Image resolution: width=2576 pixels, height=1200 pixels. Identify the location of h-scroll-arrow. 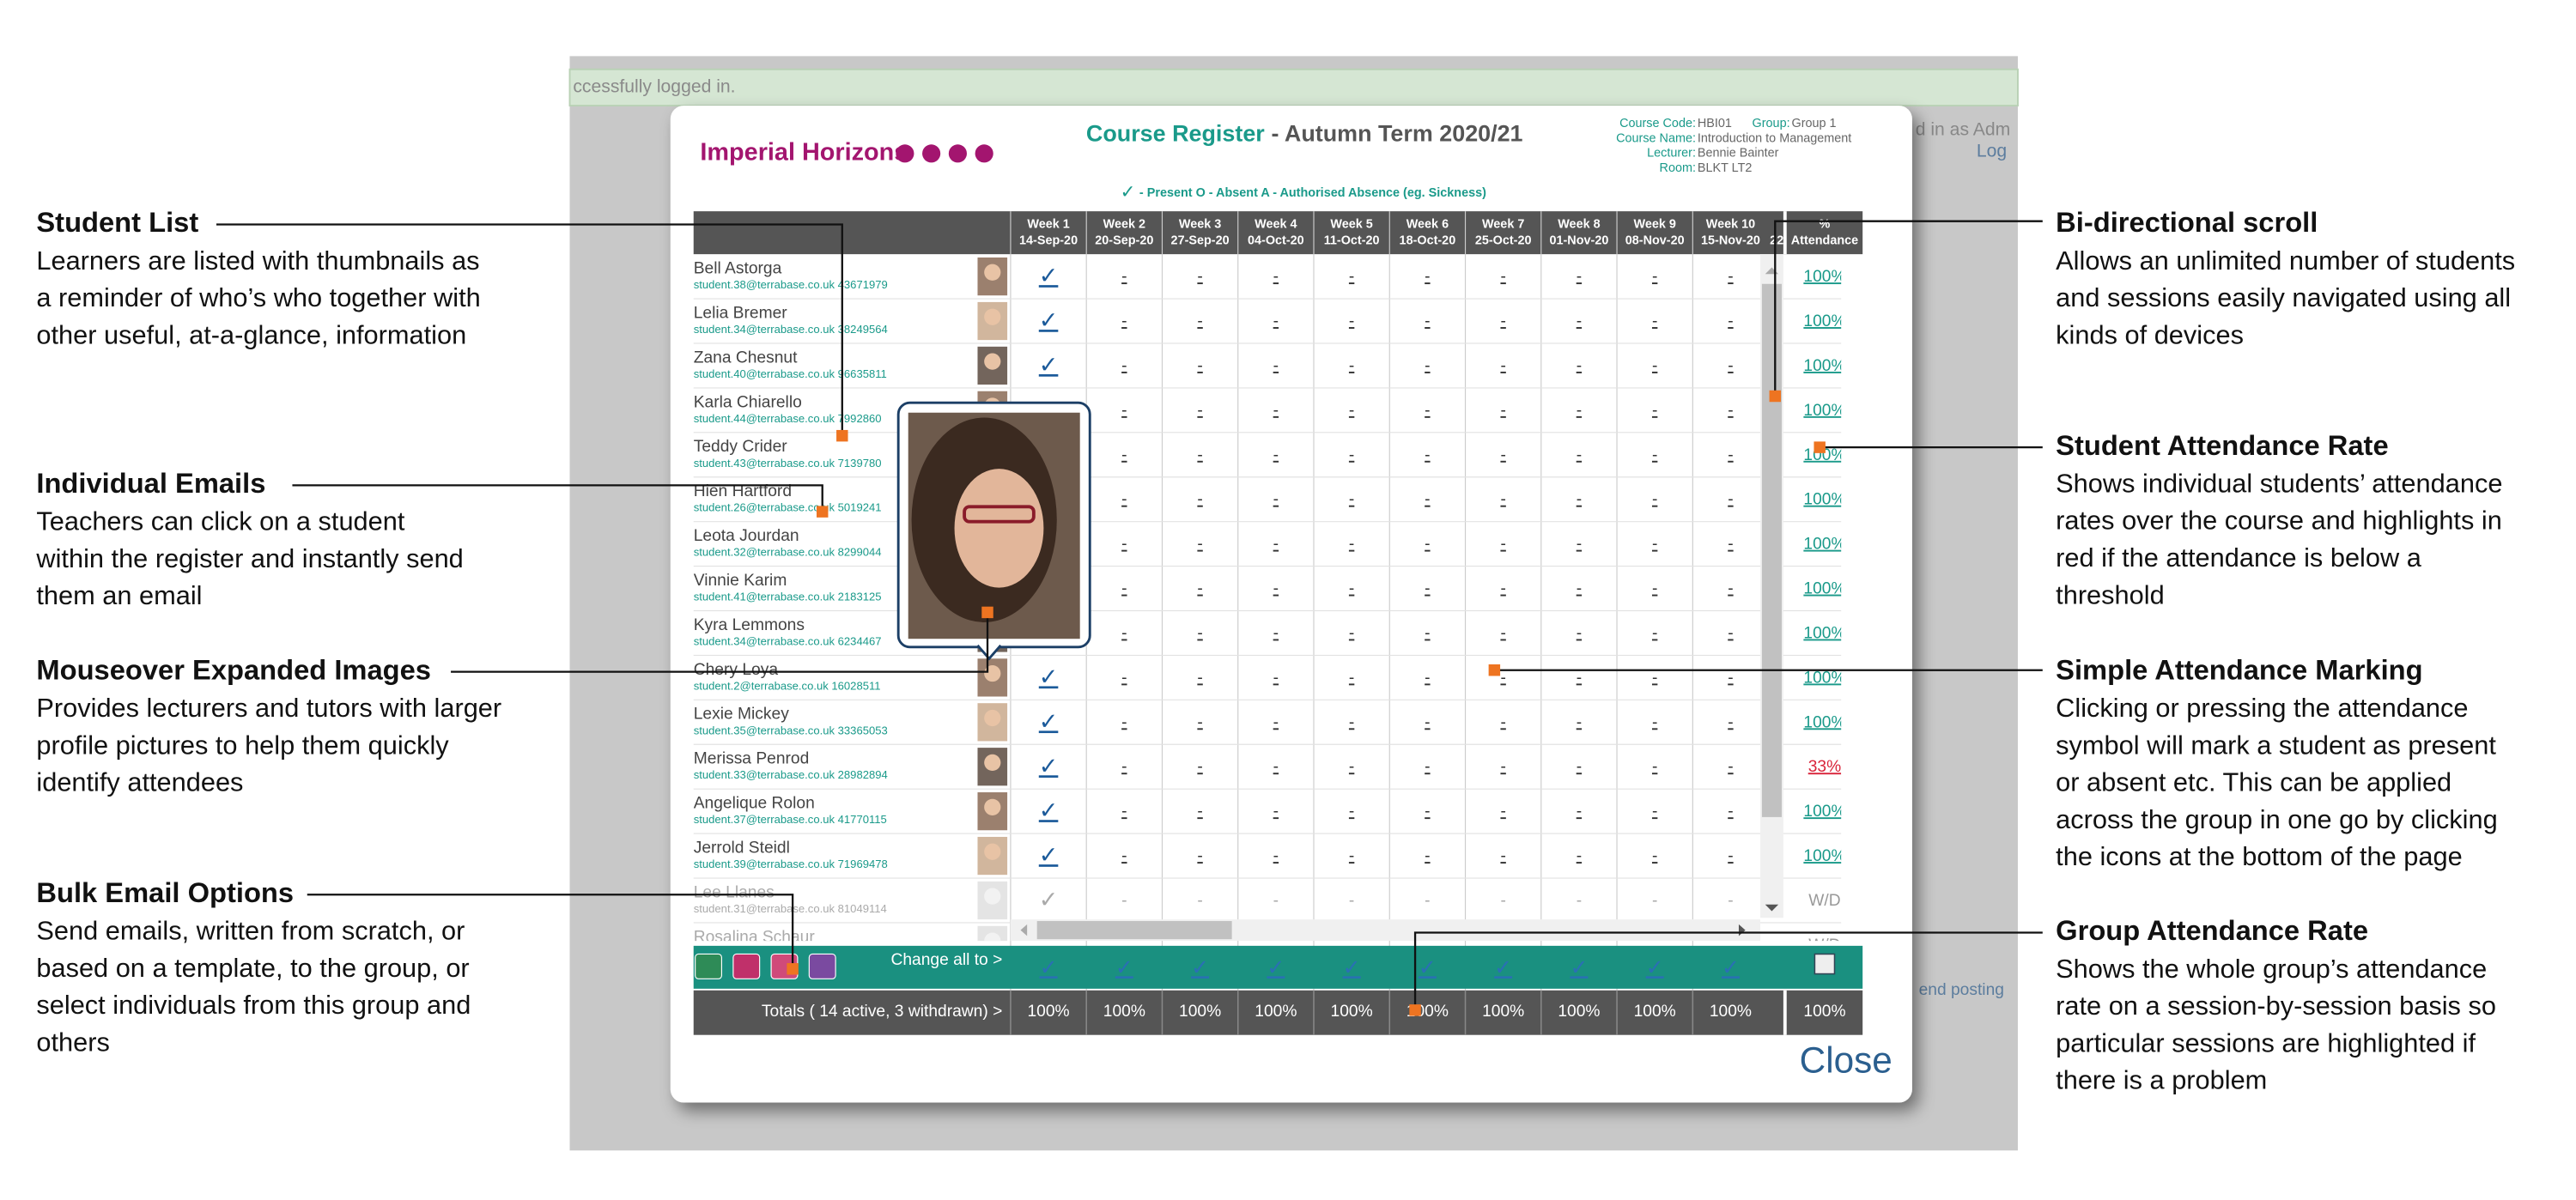
(1024, 930).